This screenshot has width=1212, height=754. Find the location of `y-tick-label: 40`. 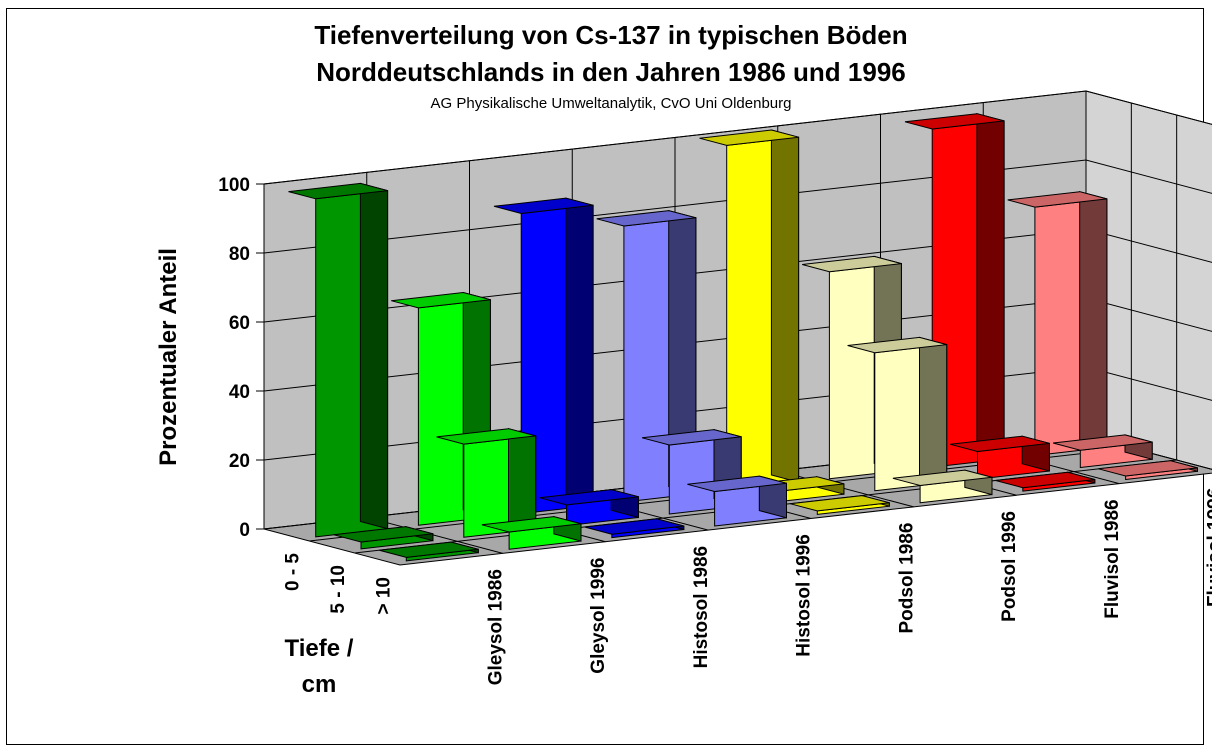

y-tick-label: 40 is located at coordinates (239, 392).